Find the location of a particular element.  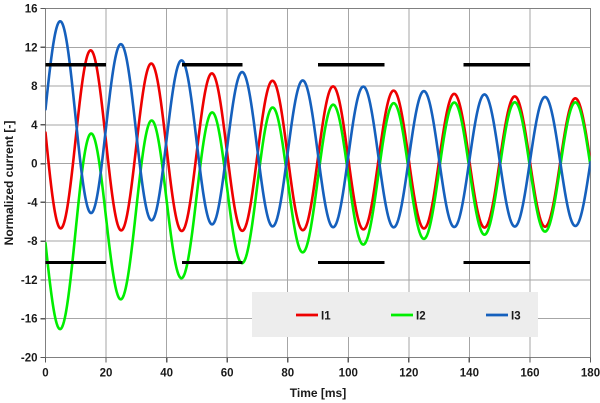

legend-label-i2: I2 is located at coordinates (421, 317).